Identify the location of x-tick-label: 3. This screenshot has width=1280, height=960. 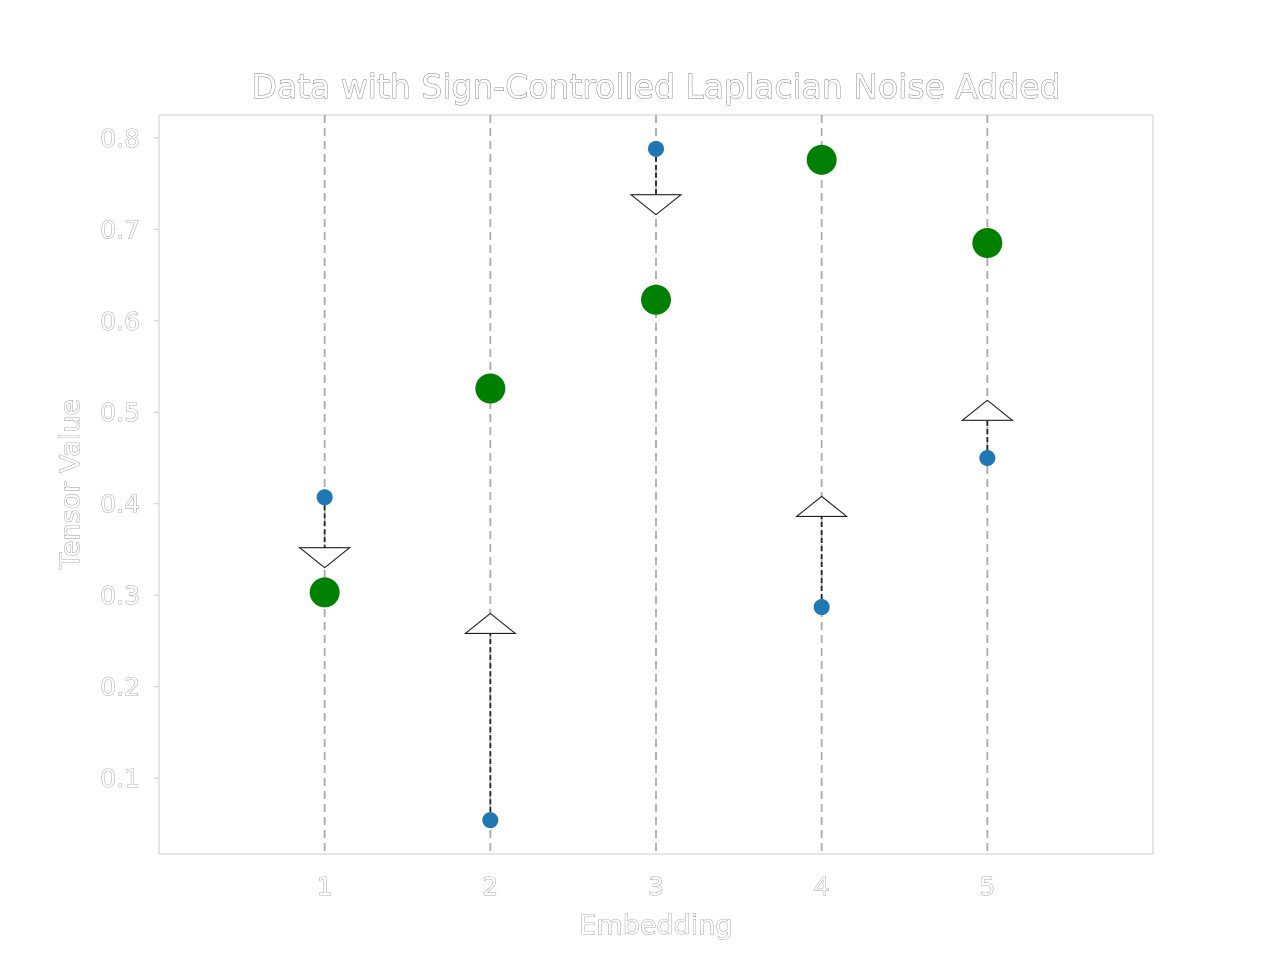
(656, 886).